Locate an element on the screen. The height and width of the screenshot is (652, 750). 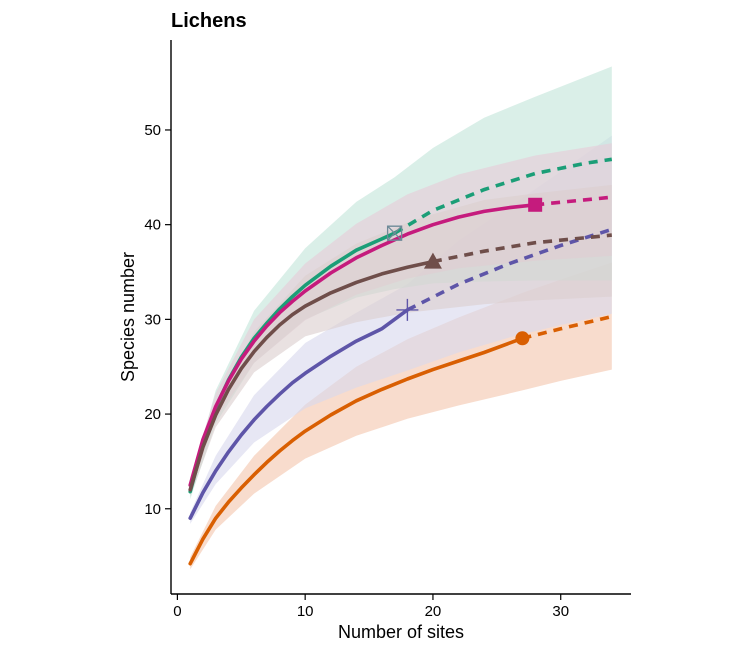
y-tick-label: 30 is located at coordinates (152, 319).